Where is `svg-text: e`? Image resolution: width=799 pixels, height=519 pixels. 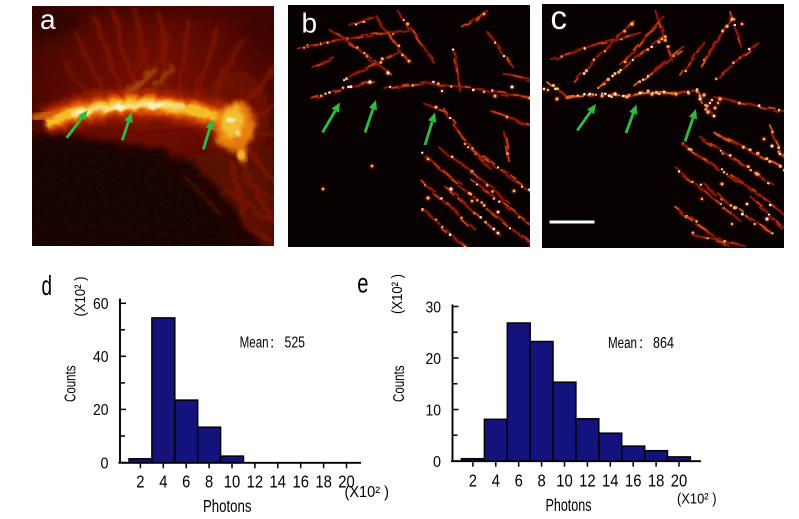
svg-text: e is located at coordinates (362, 282).